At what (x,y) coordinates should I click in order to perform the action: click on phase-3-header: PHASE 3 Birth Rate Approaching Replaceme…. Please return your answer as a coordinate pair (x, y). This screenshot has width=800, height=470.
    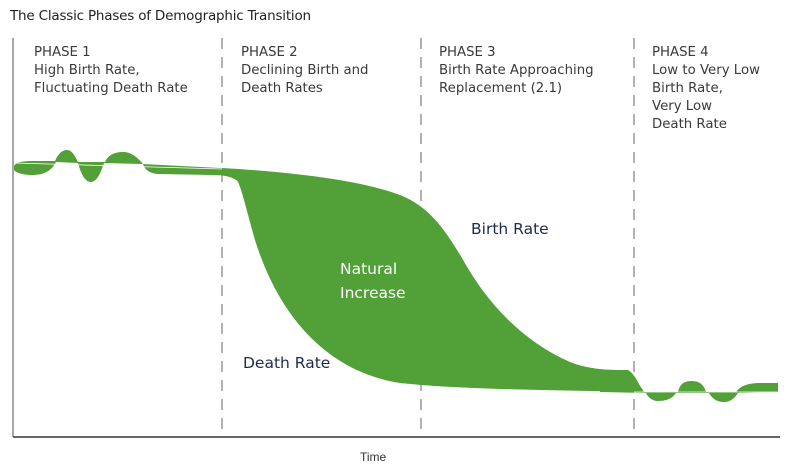
    Looking at the image, I should click on (516, 71).